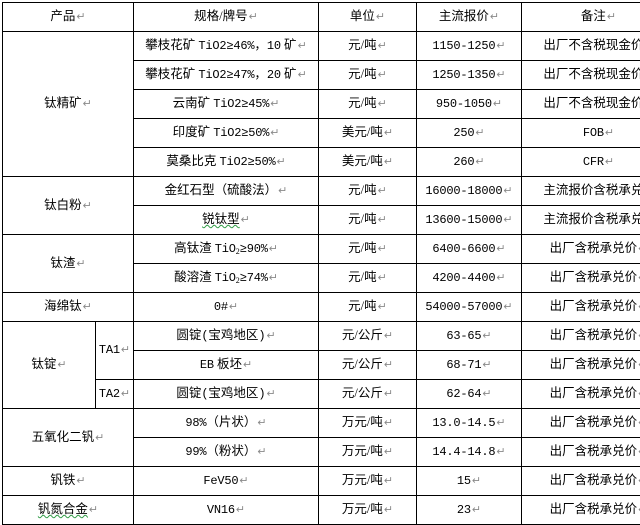 The width and height of the screenshot is (640, 525). I want to click on grade-cell: TA1↵, so click(115, 351).